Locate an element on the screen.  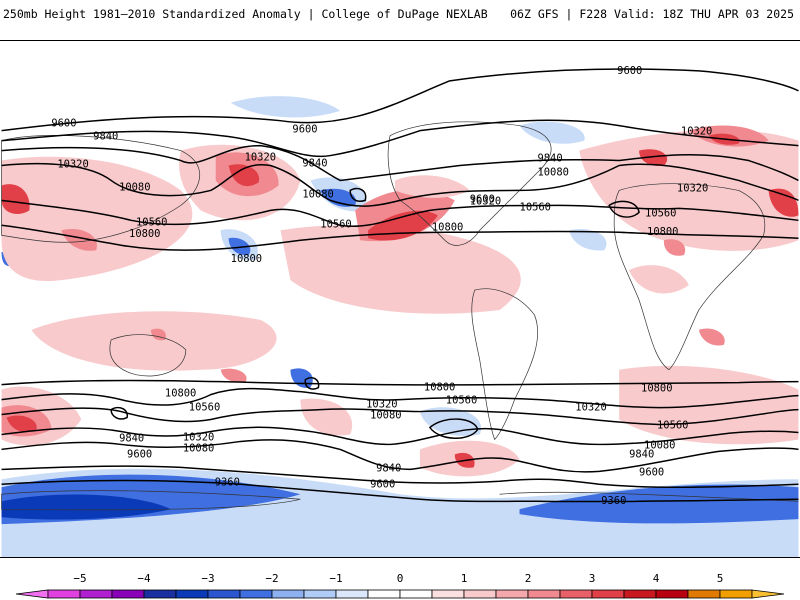
legend-tick-label: −4 is located at coordinates (144, 578).